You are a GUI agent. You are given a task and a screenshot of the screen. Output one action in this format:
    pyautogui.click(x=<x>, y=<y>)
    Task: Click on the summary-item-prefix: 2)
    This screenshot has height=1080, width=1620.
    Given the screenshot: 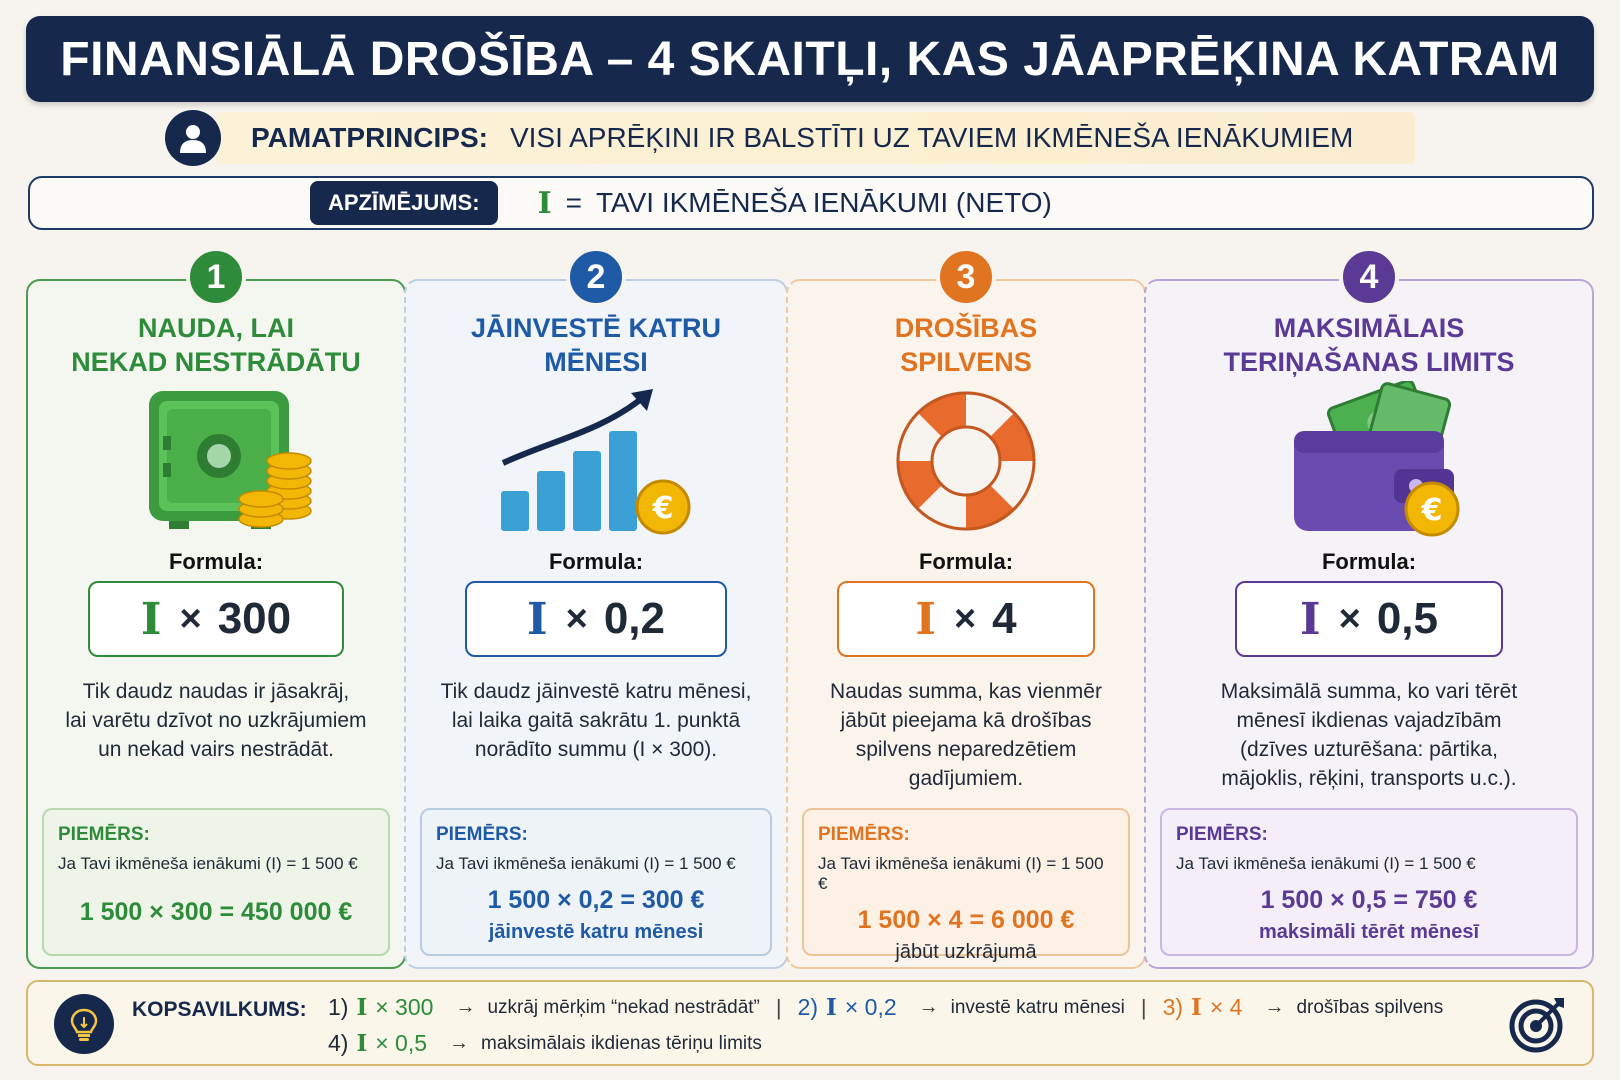 What is the action you would take?
    pyautogui.click(x=808, y=1007)
    